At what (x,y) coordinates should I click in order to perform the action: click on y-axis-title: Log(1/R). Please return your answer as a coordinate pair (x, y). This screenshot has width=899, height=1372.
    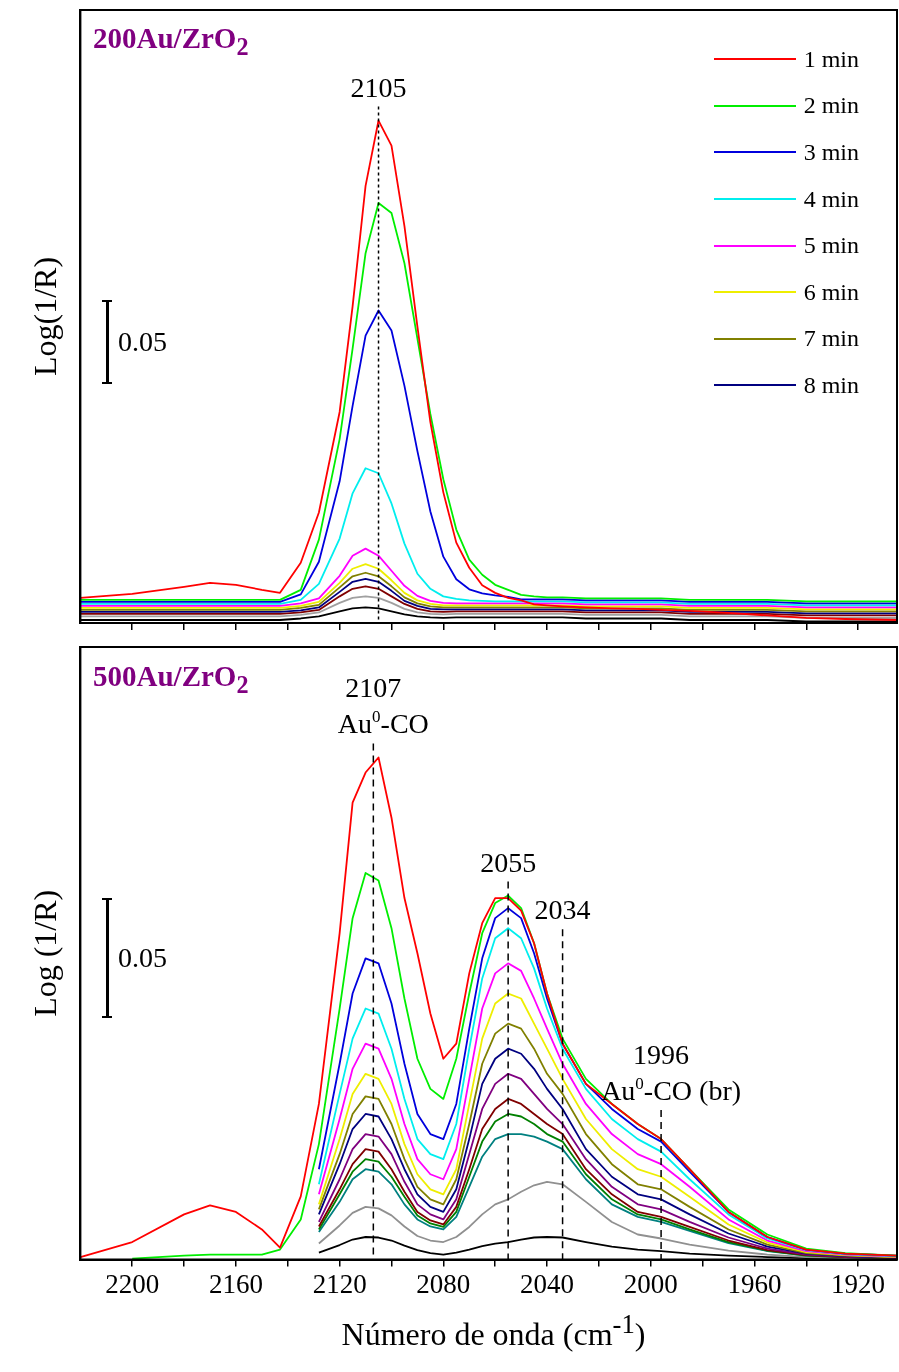
    Looking at the image, I should click on (44, 316).